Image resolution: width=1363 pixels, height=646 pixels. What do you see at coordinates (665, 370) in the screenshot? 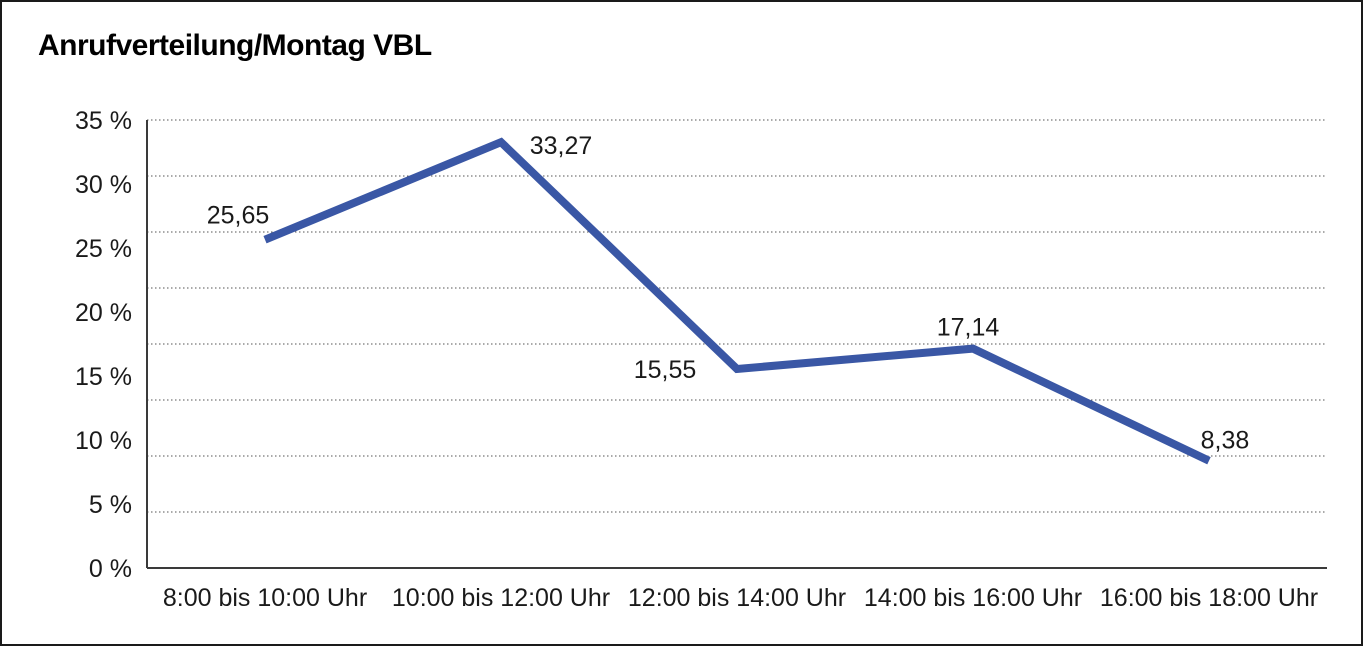
I see `data-point-label: 15,55` at bounding box center [665, 370].